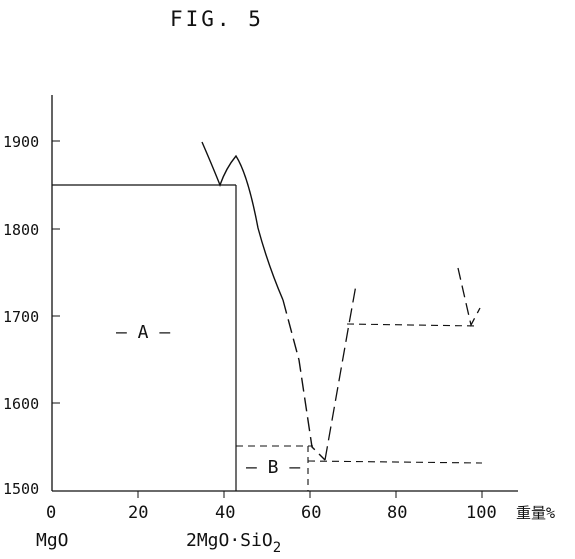 This screenshot has height=559, width=575. I want to click on figure-title: FIG. 5, so click(217, 19).